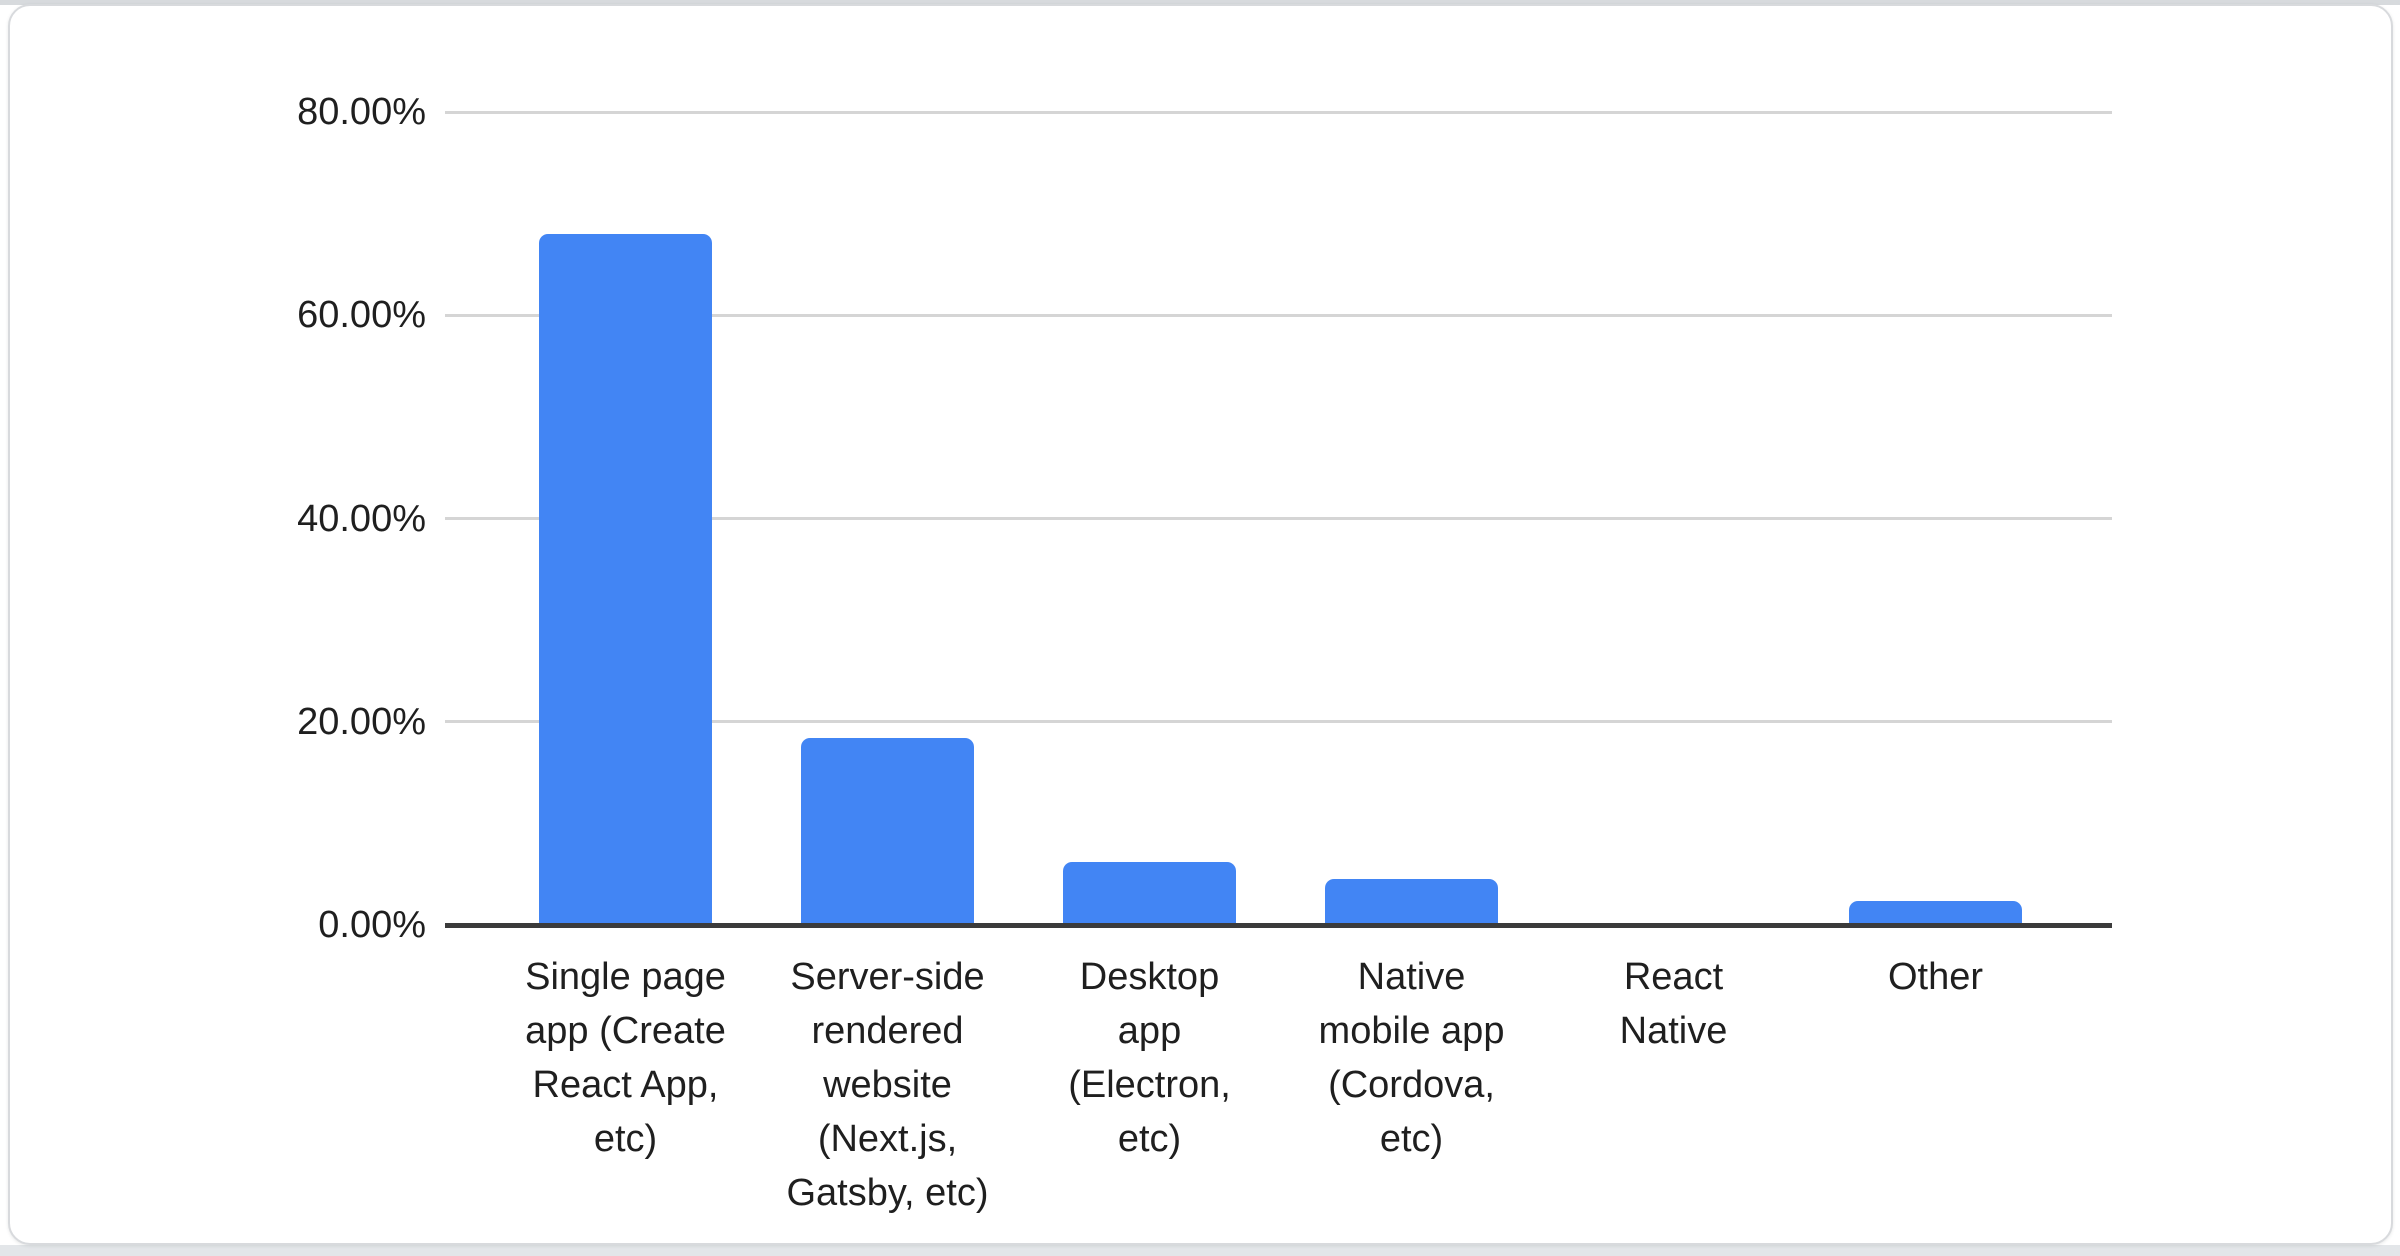 This screenshot has width=2400, height=1256. What do you see at coordinates (361, 518) in the screenshot?
I see `y-axis-tick-label: 40.00%` at bounding box center [361, 518].